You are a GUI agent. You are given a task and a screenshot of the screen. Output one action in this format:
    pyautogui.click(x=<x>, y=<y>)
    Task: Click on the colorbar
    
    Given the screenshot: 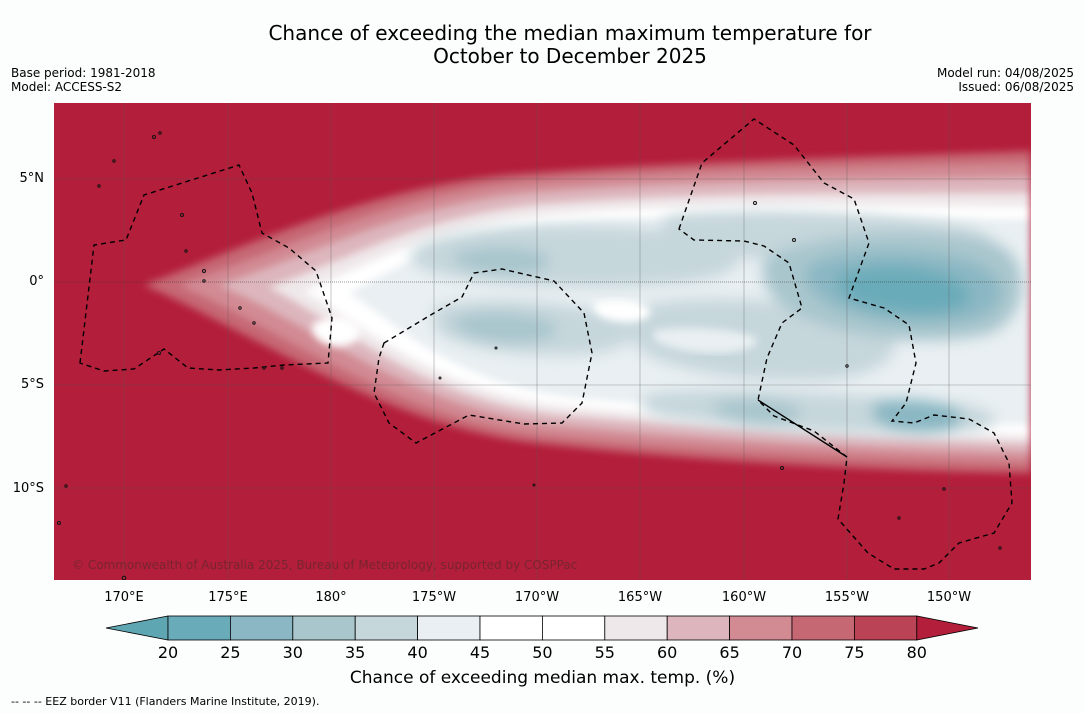 What is the action you would take?
    pyautogui.click(x=542, y=628)
    